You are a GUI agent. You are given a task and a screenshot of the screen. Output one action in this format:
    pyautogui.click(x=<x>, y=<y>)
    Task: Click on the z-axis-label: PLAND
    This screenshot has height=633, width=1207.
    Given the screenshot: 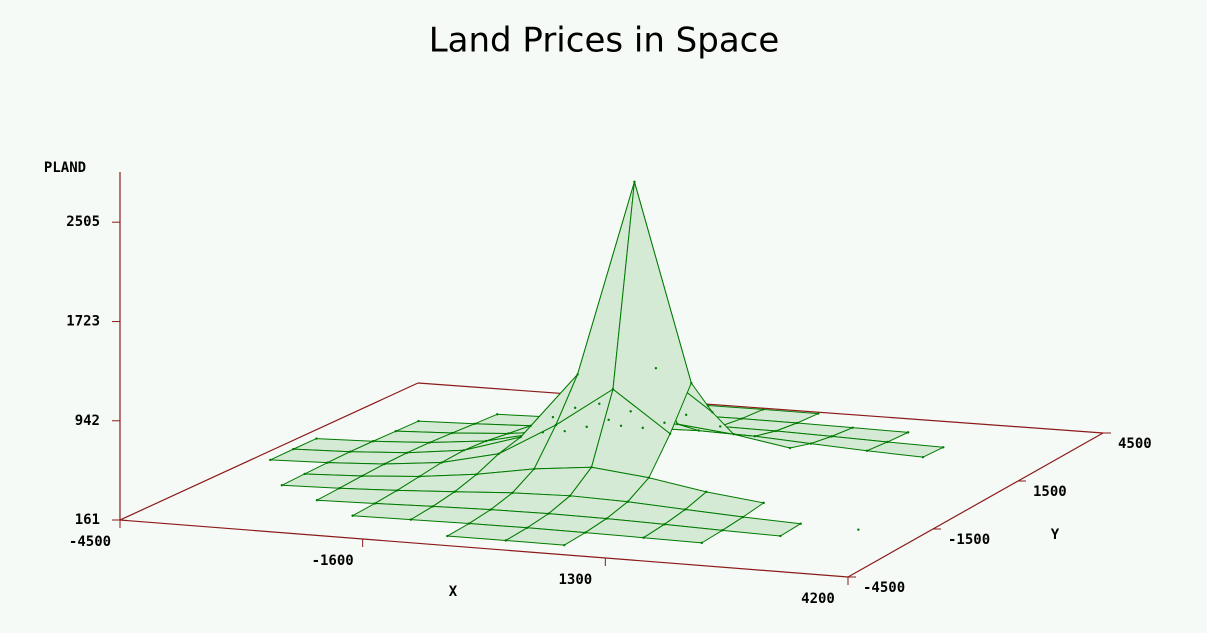 What is the action you would take?
    pyautogui.click(x=65, y=168)
    